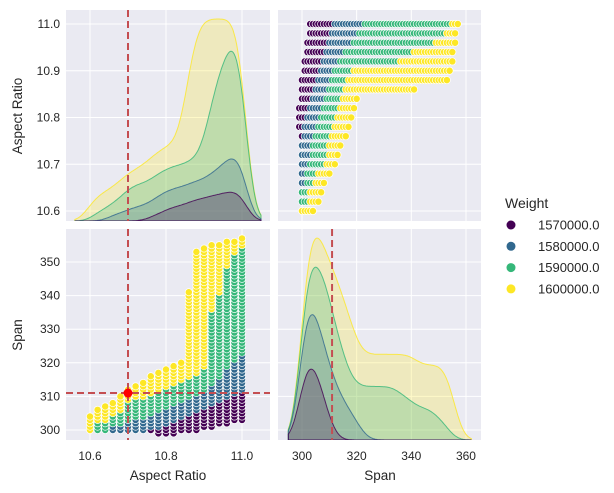 This screenshot has height=493, width=614. What do you see at coordinates (379, 115) in the screenshot?
I see `panel-tr` at bounding box center [379, 115].